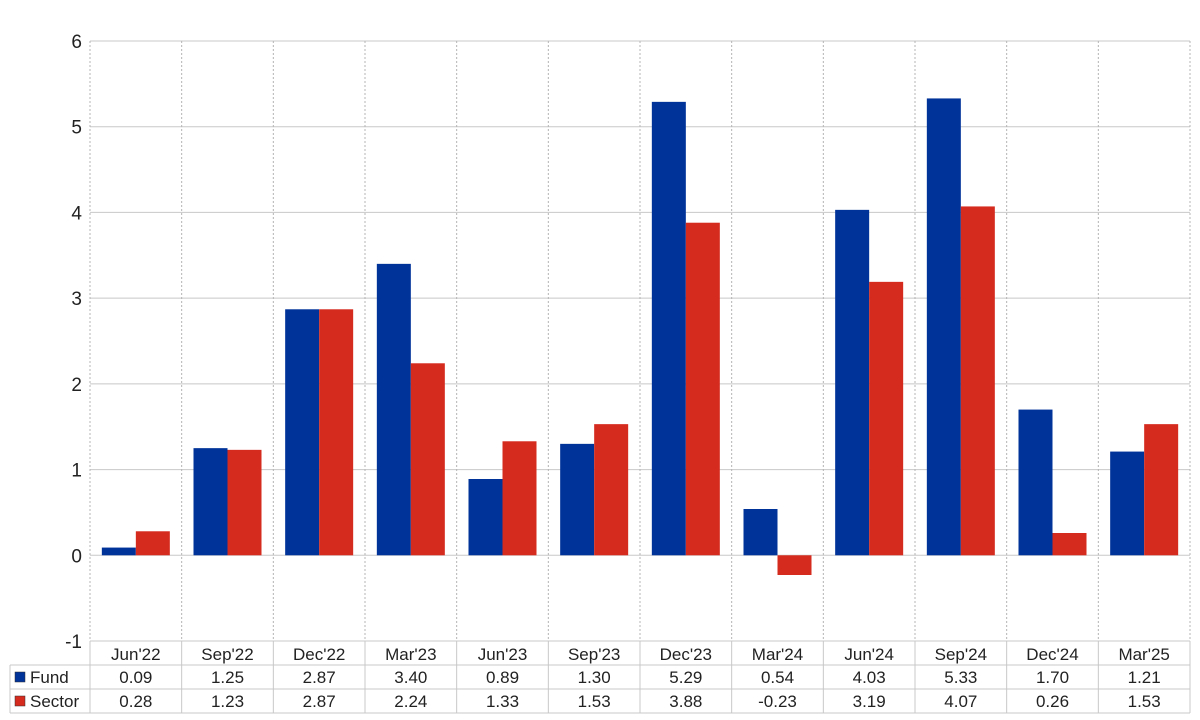 This screenshot has height=720, width=1200. I want to click on data-label-fund: 5.33, so click(960, 677).